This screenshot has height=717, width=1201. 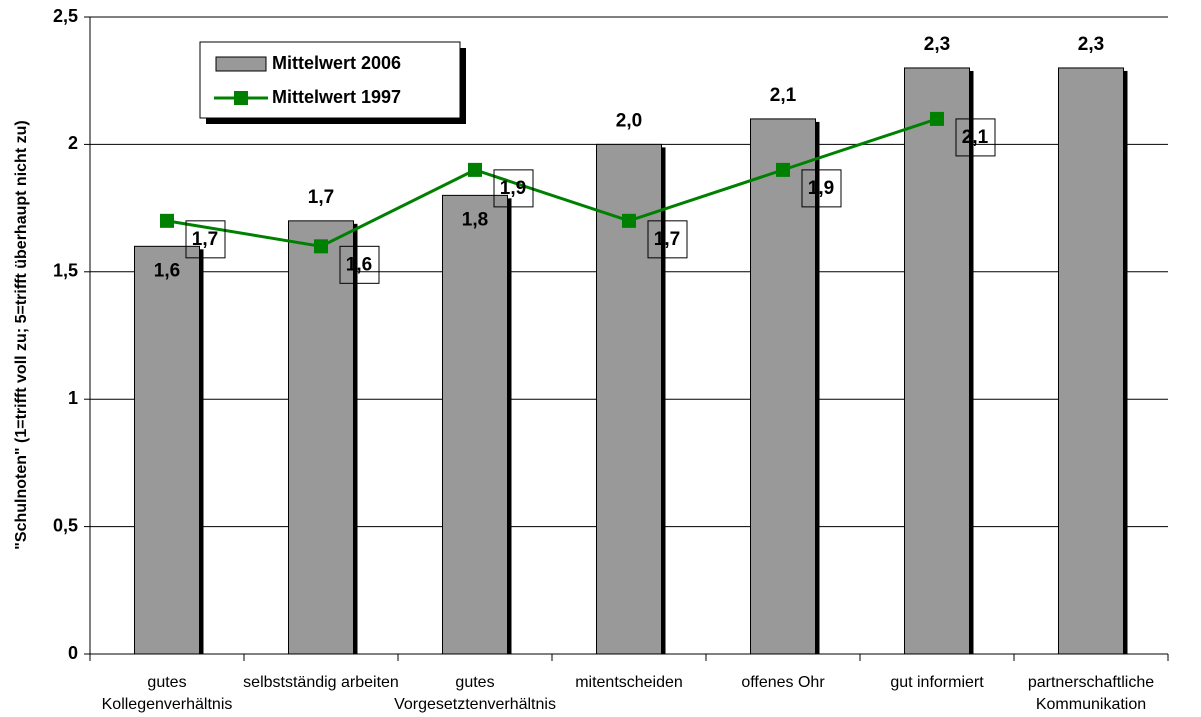 What do you see at coordinates (73, 143) in the screenshot?
I see `y-tick-label: 2` at bounding box center [73, 143].